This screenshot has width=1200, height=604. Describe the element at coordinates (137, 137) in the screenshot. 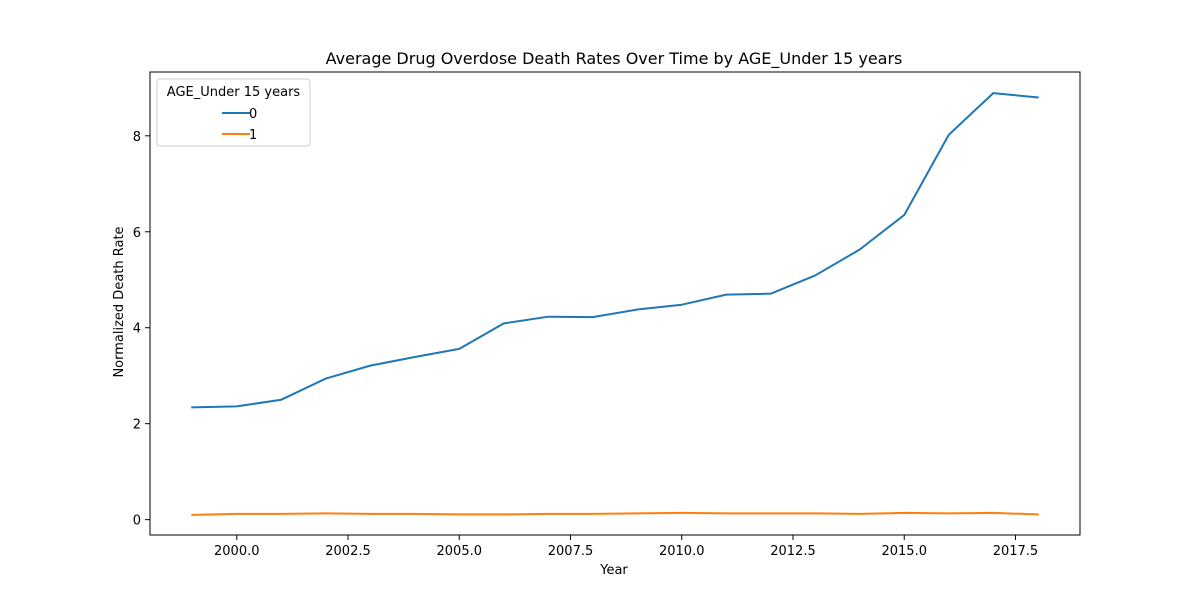

I see `y-tick-label: 8` at that location.